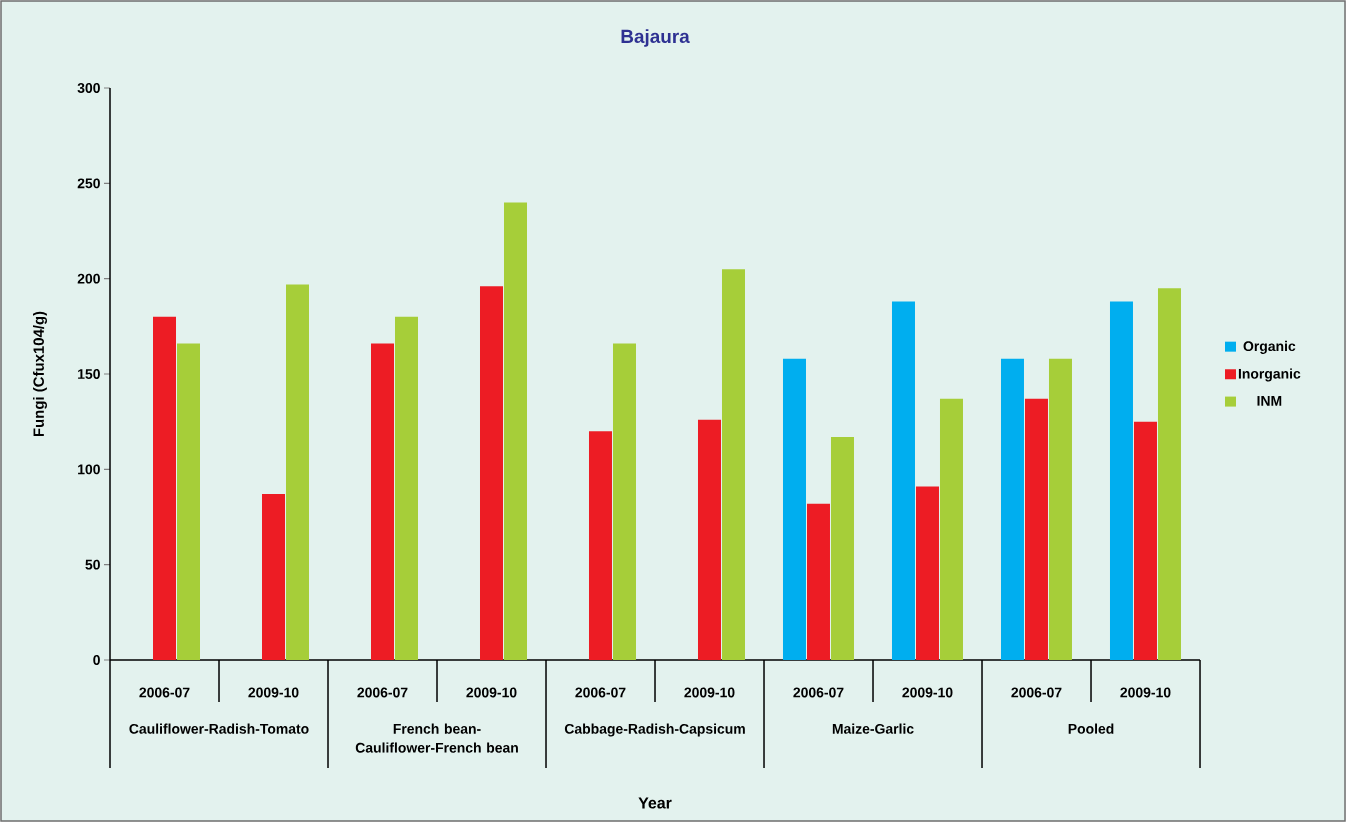 This screenshot has width=1346, height=822. Describe the element at coordinates (1269, 401) in the screenshot. I see `legend-label: INM` at that location.